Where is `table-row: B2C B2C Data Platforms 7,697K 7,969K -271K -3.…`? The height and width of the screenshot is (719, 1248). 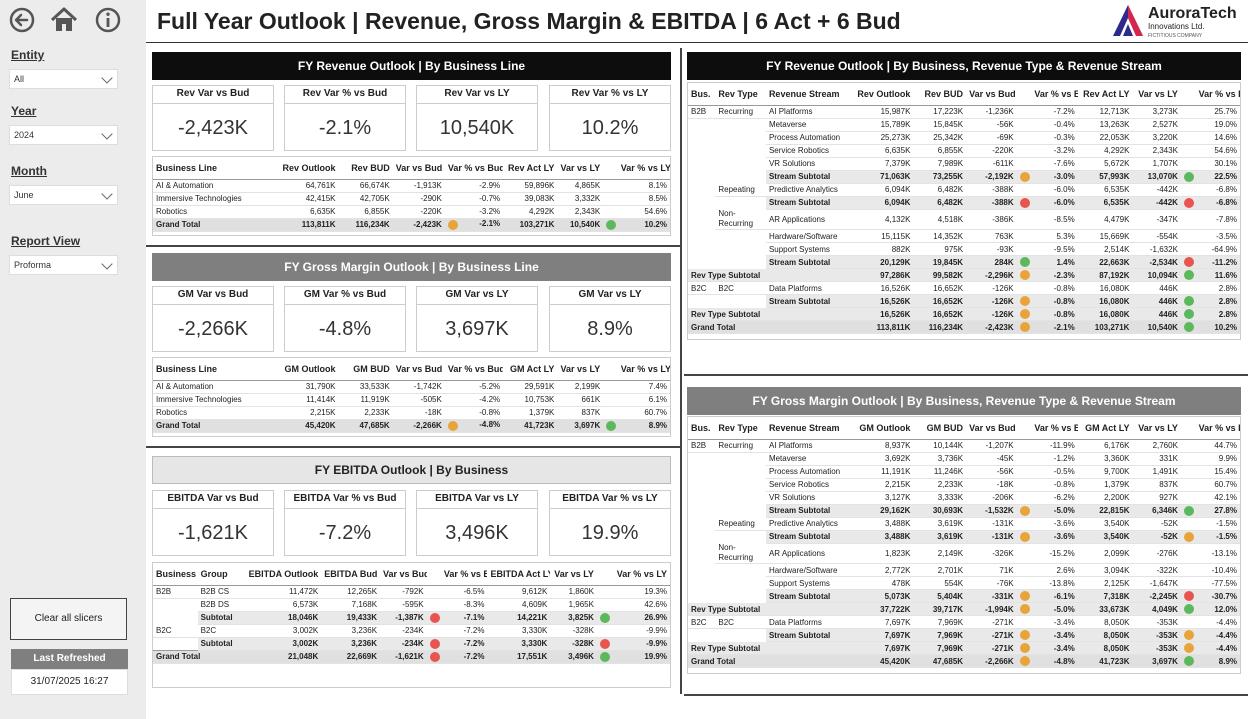
table-row: B2C B2C Data Platforms 7,697K 7,969K -271K -3.… is located at coordinates (964, 622).